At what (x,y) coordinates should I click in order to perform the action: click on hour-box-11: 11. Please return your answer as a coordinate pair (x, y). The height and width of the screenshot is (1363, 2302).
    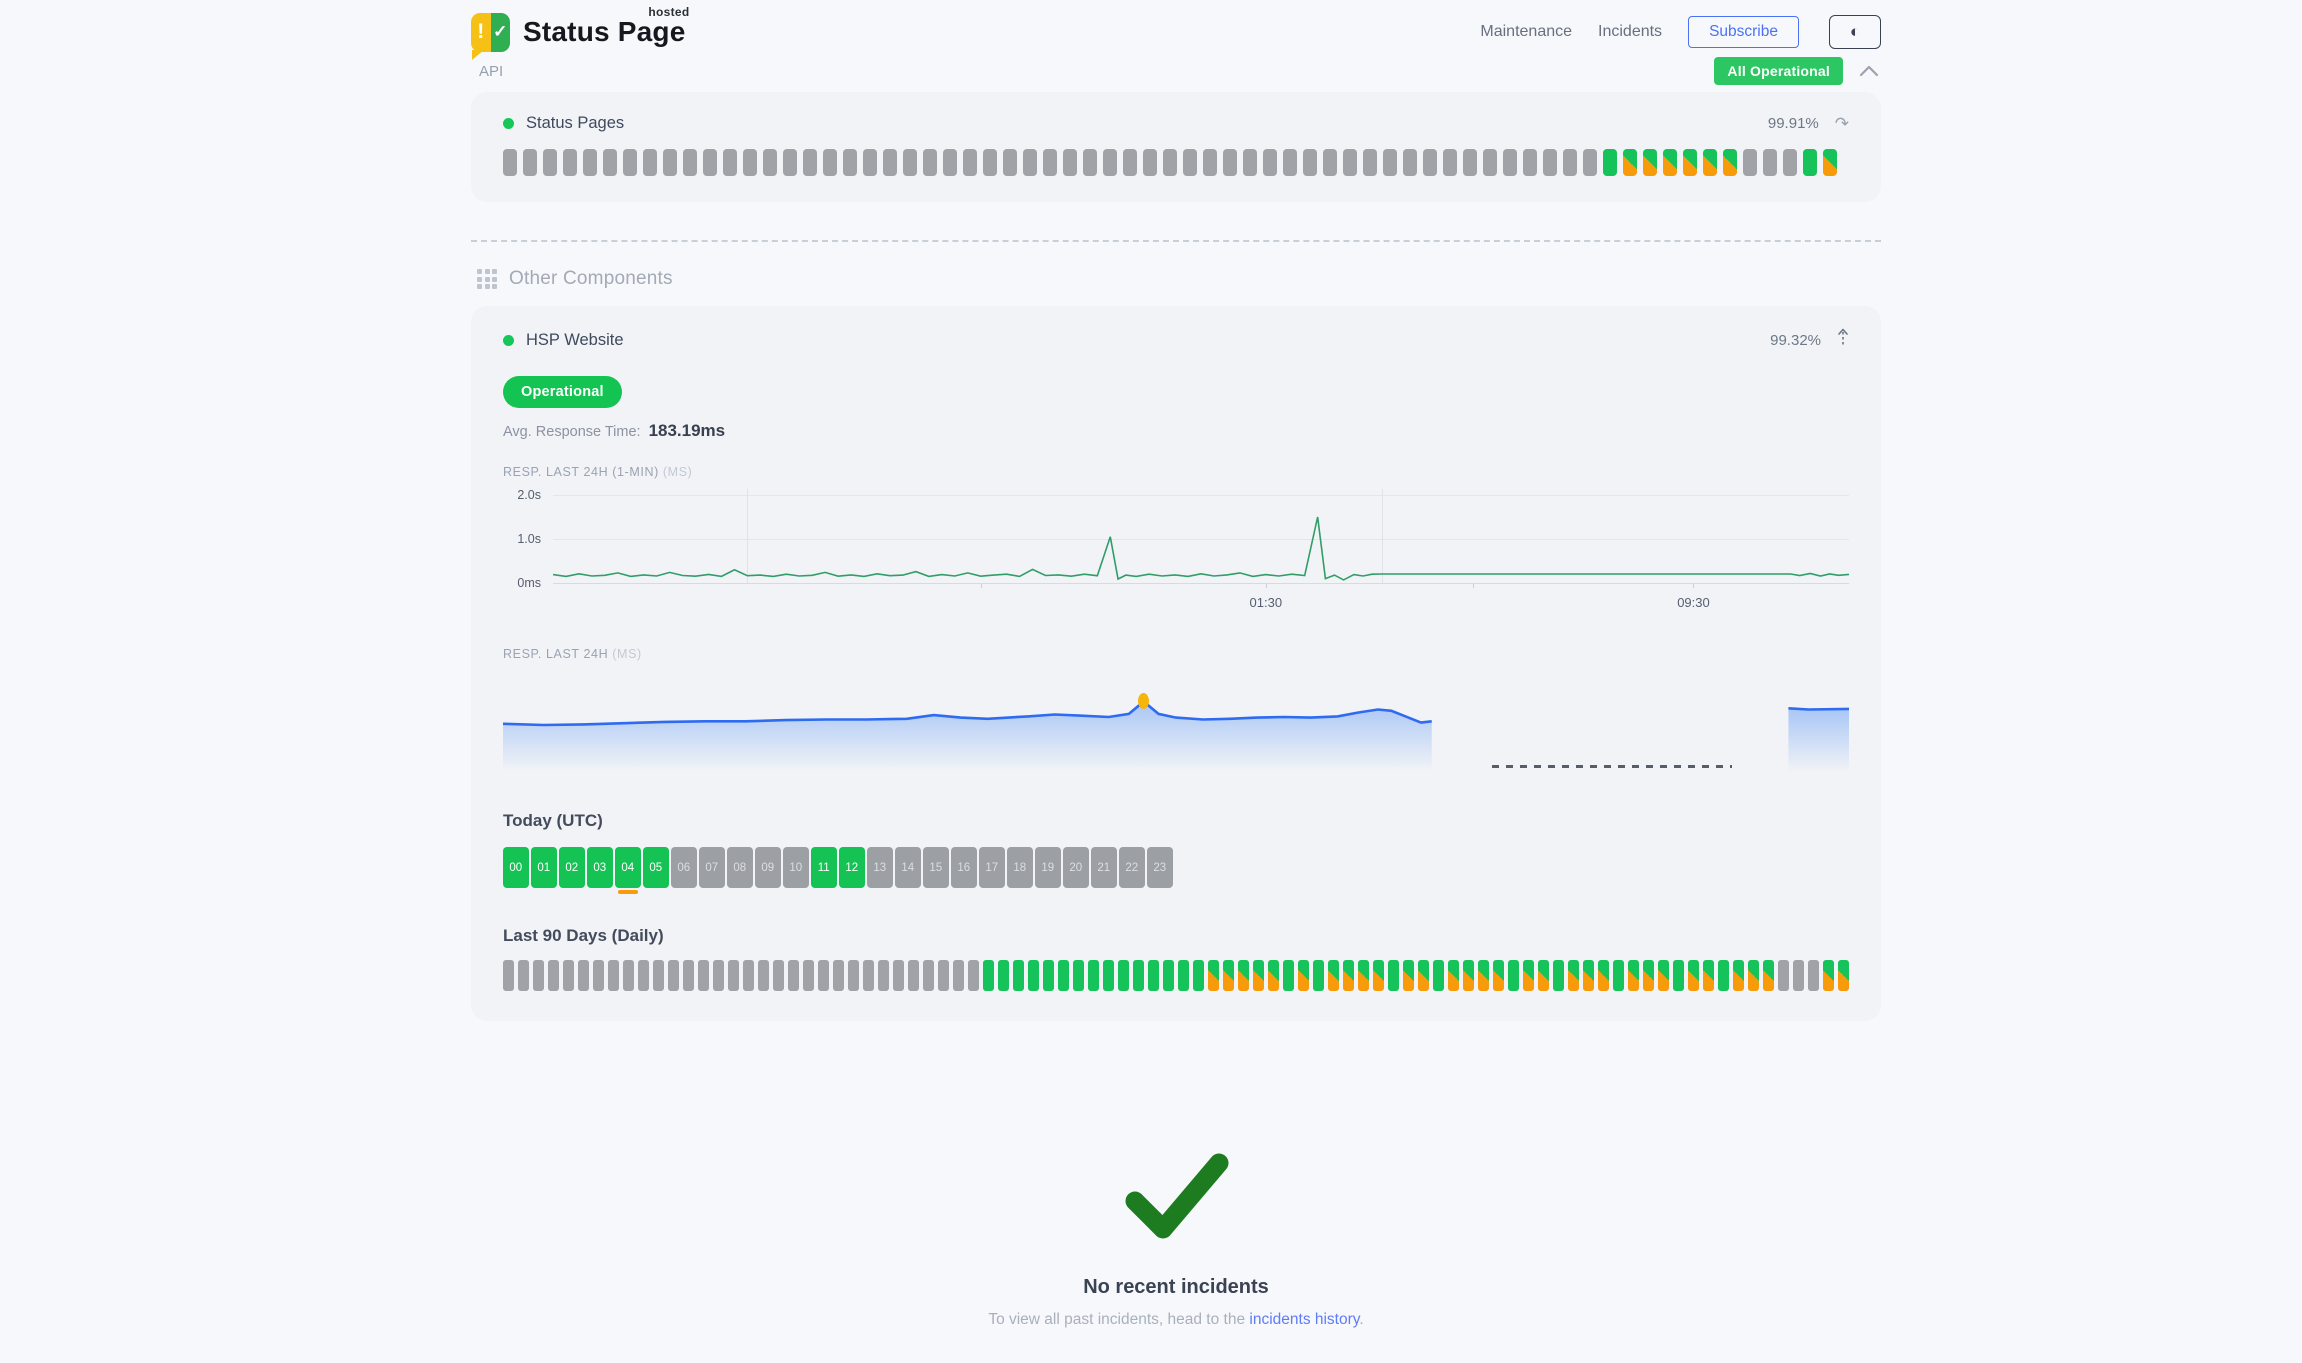
    Looking at the image, I should click on (824, 867).